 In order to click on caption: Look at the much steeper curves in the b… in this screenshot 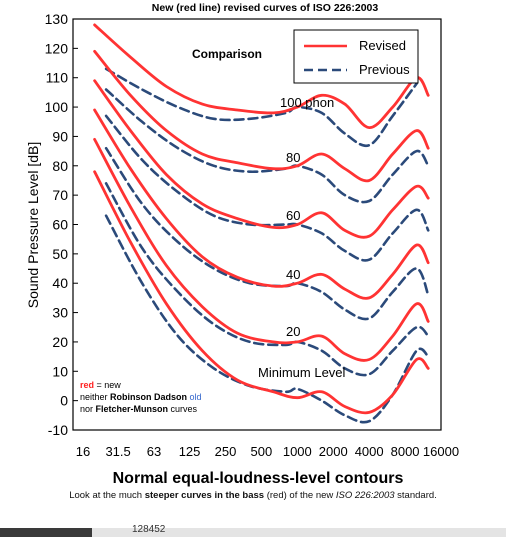, I will do `click(253, 495)`.